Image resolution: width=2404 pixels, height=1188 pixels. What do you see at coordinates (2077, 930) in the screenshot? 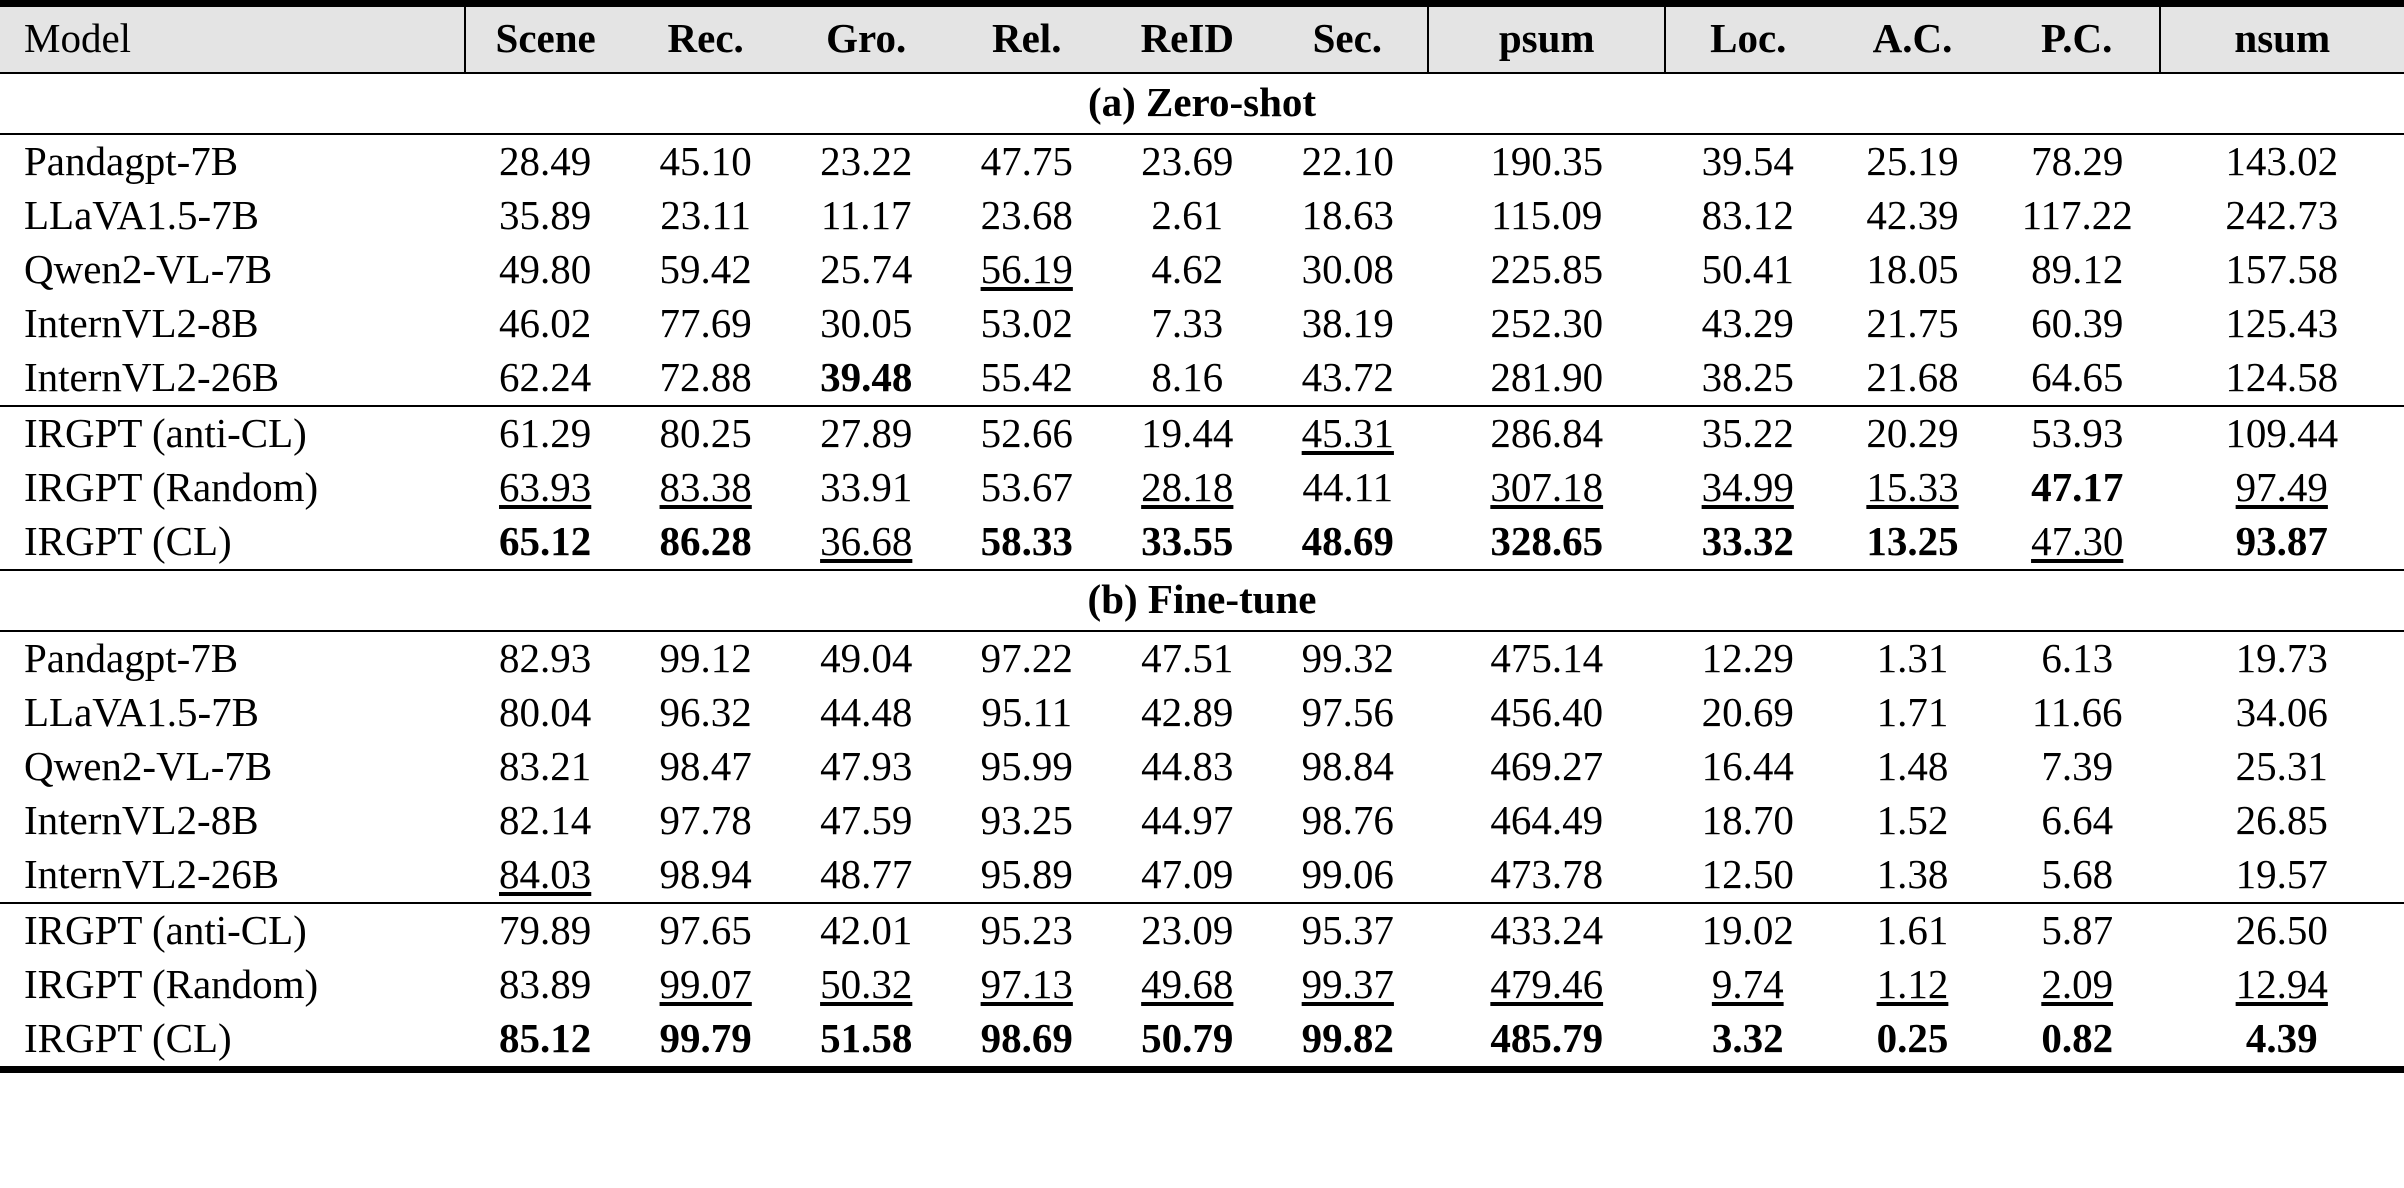
I see `table-cell-pc: 5.87` at bounding box center [2077, 930].